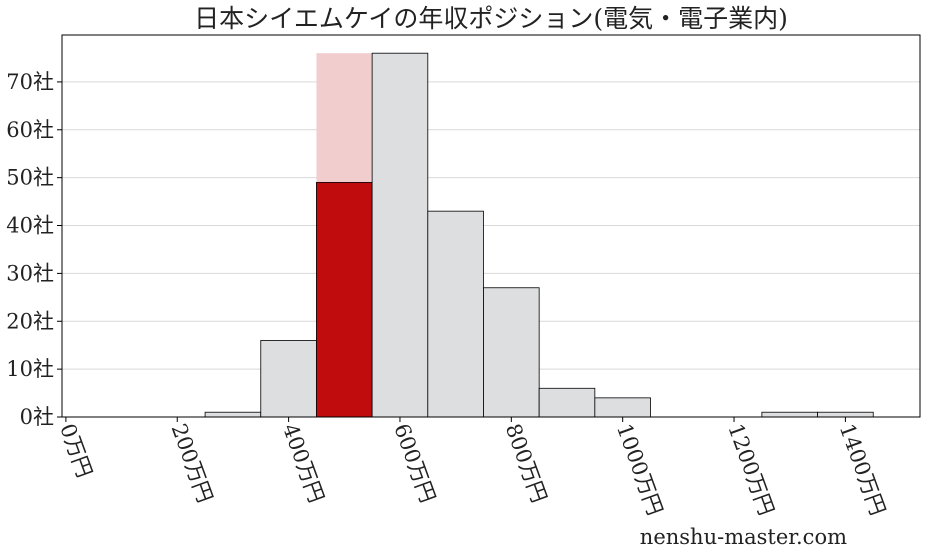 This screenshot has width=927, height=557. I want to click on x-tick-label: 400万円, so click(303, 463).